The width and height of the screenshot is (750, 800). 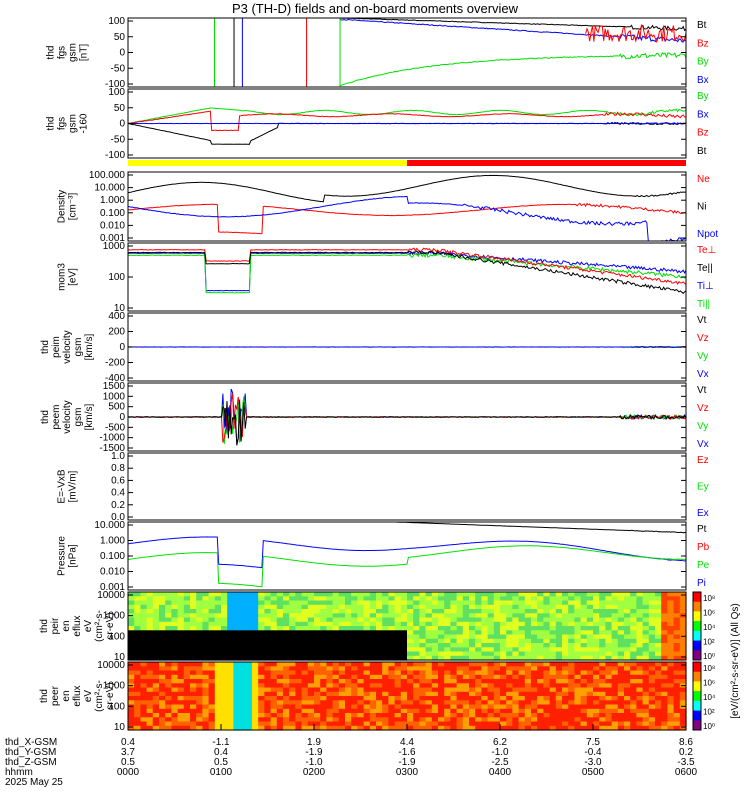 What do you see at coordinates (709, 598) in the screenshot?
I see `colorbar-0-tick-0: 10⁸` at bounding box center [709, 598].